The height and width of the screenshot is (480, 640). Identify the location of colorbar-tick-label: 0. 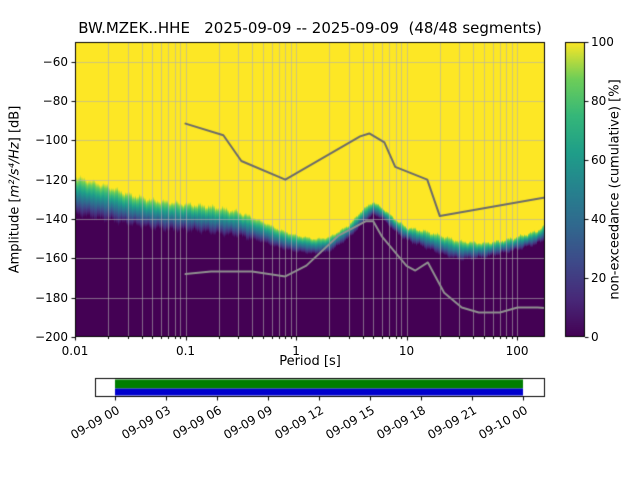
(595, 337).